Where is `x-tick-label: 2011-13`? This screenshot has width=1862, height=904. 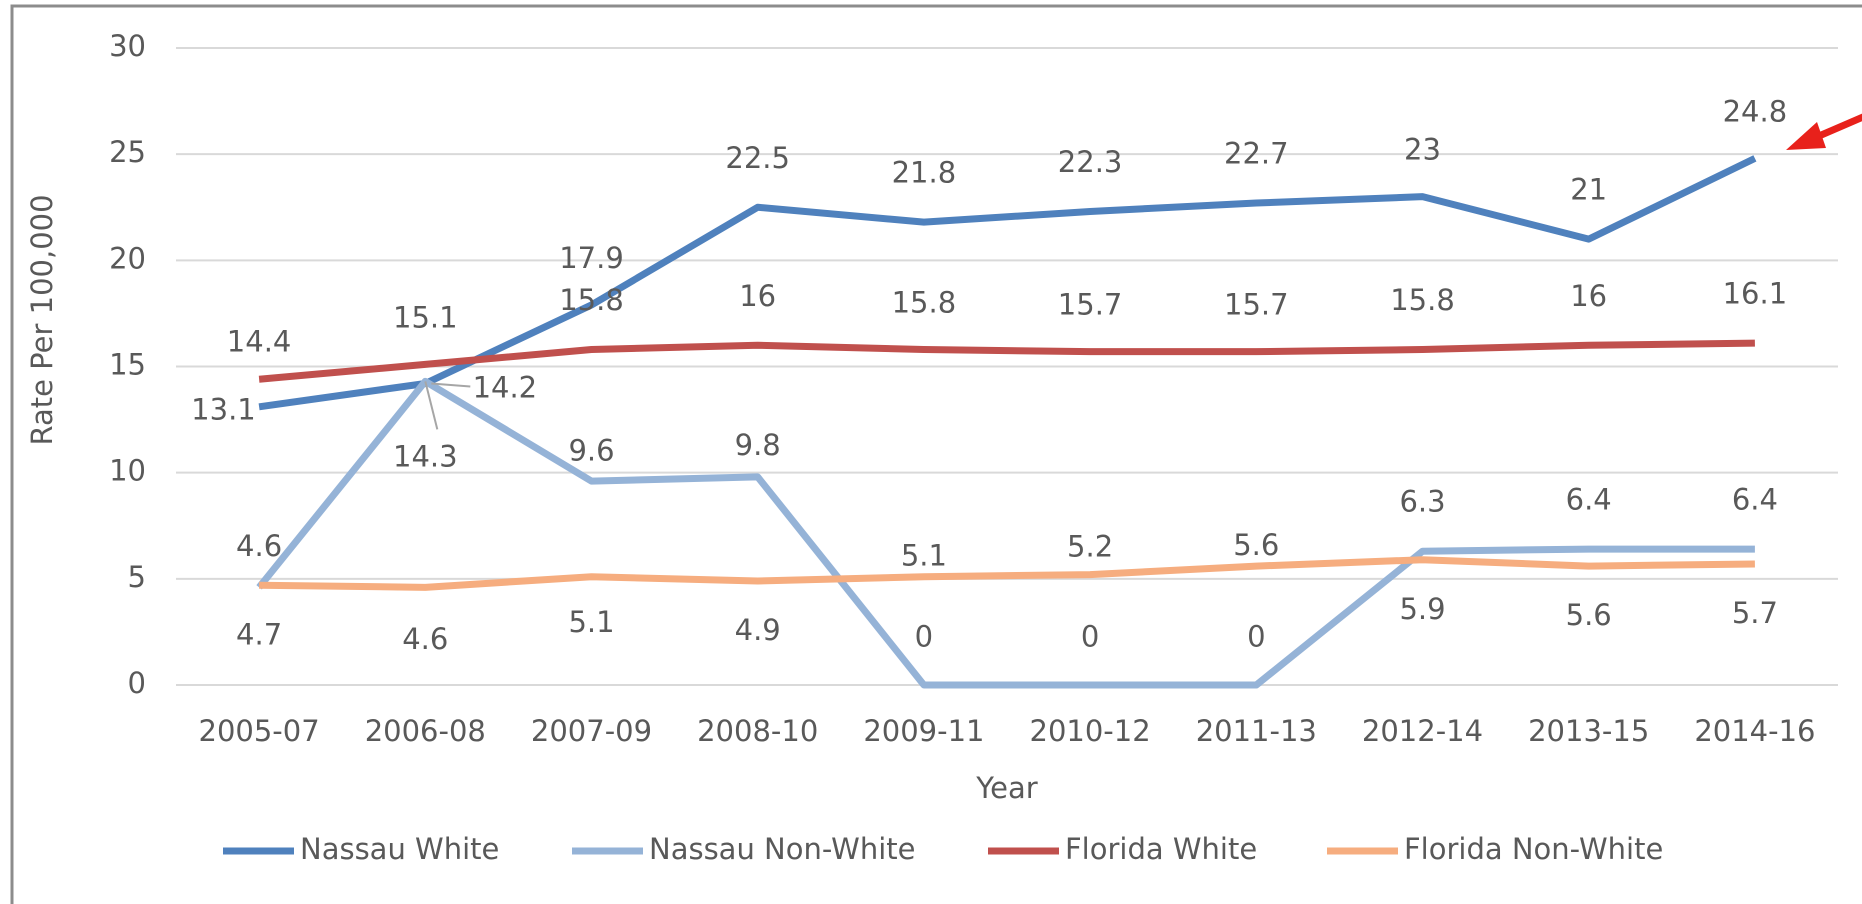 x-tick-label: 2011-13 is located at coordinates (1256, 731).